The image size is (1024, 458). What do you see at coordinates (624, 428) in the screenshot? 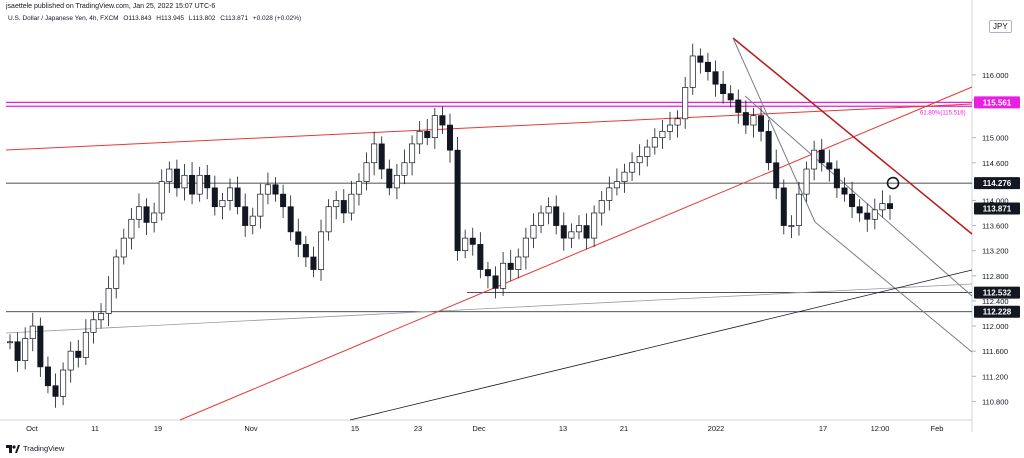
I see `x-tick-label: 21` at bounding box center [624, 428].